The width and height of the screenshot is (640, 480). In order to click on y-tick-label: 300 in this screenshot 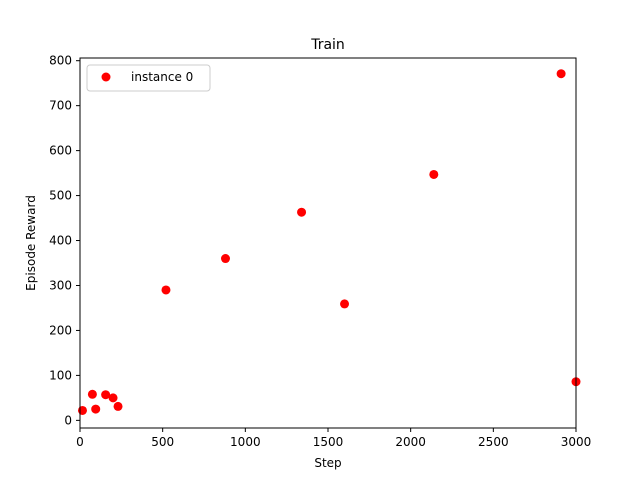, I will do `click(60, 285)`.